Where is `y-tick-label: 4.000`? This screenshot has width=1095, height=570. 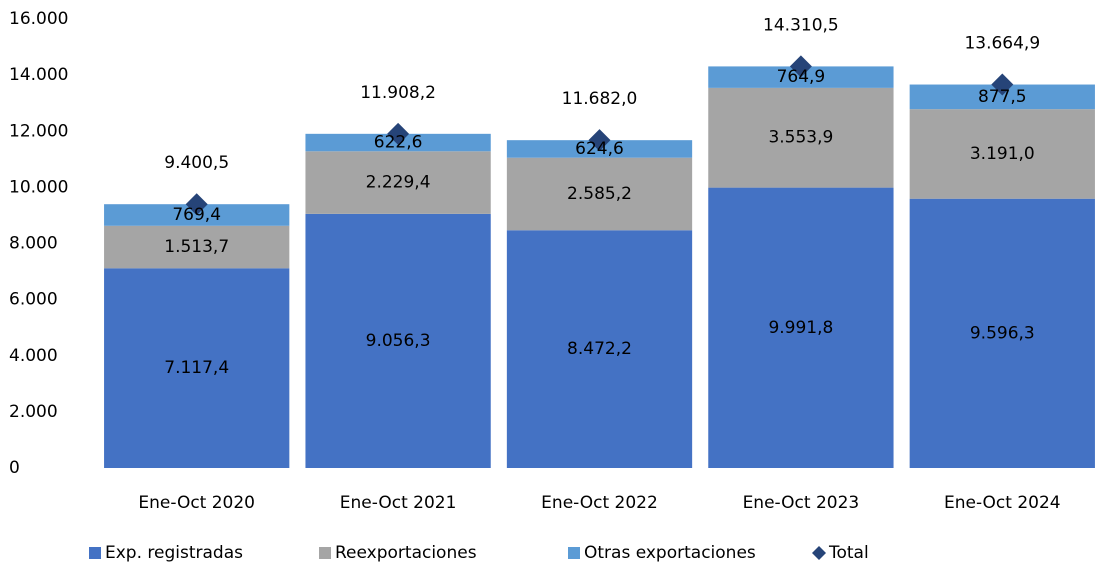
y-tick-label: 4.000 is located at coordinates (33, 356).